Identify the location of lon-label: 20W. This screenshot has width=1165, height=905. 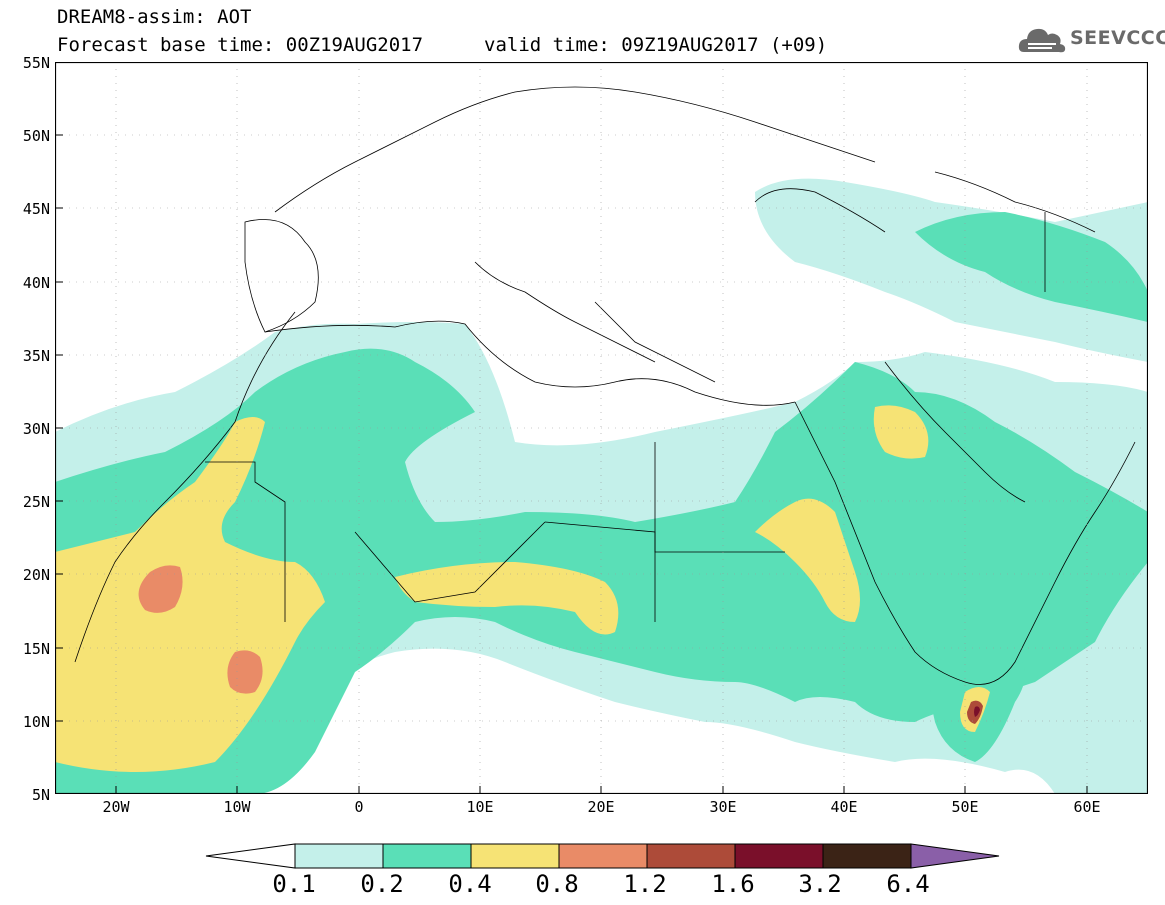
(116, 807).